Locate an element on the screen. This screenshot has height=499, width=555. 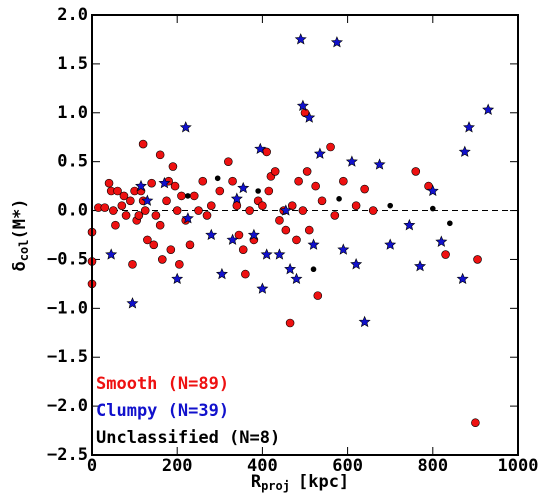
x-tick-label: 600 is located at coordinates (347, 466).